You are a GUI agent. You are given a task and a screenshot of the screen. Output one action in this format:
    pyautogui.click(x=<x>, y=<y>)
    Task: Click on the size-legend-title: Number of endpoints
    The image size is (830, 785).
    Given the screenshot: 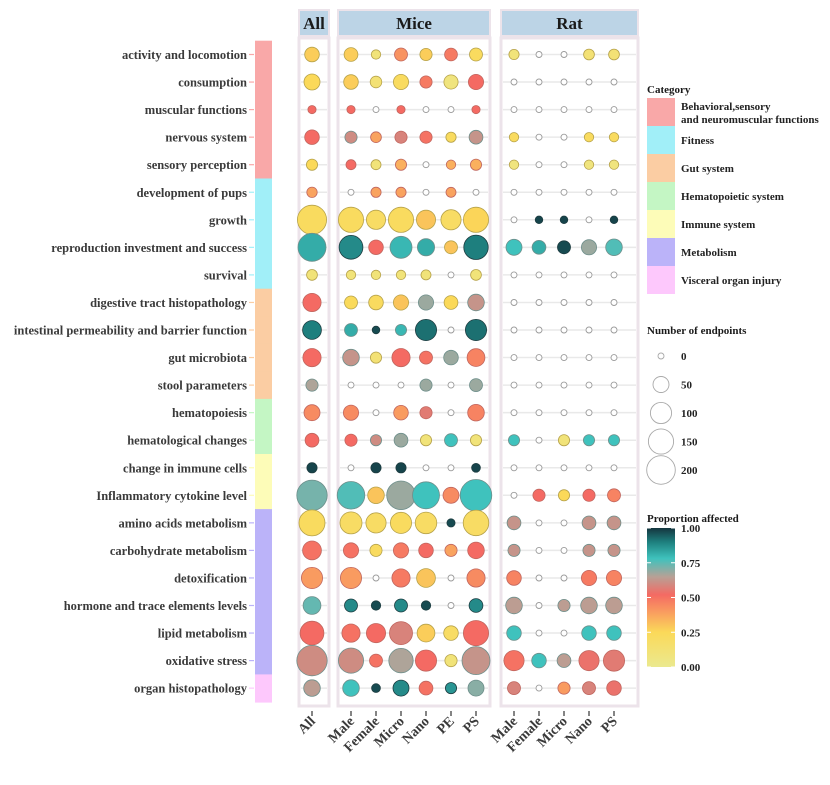 What is the action you would take?
    pyautogui.click(x=697, y=331)
    